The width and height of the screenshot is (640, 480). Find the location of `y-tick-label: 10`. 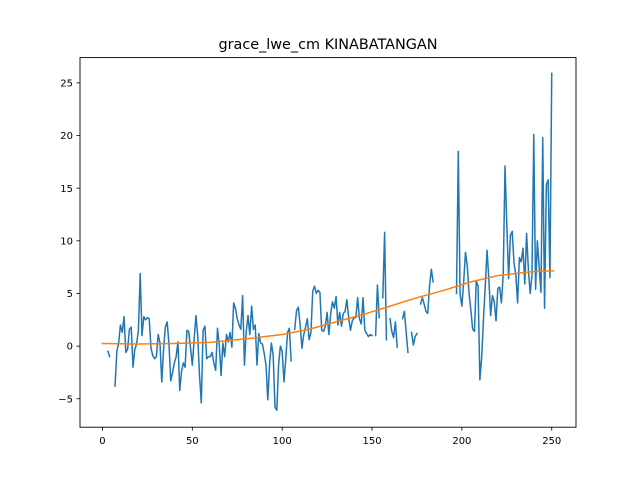

y-tick-label: 10 is located at coordinates (66, 241).